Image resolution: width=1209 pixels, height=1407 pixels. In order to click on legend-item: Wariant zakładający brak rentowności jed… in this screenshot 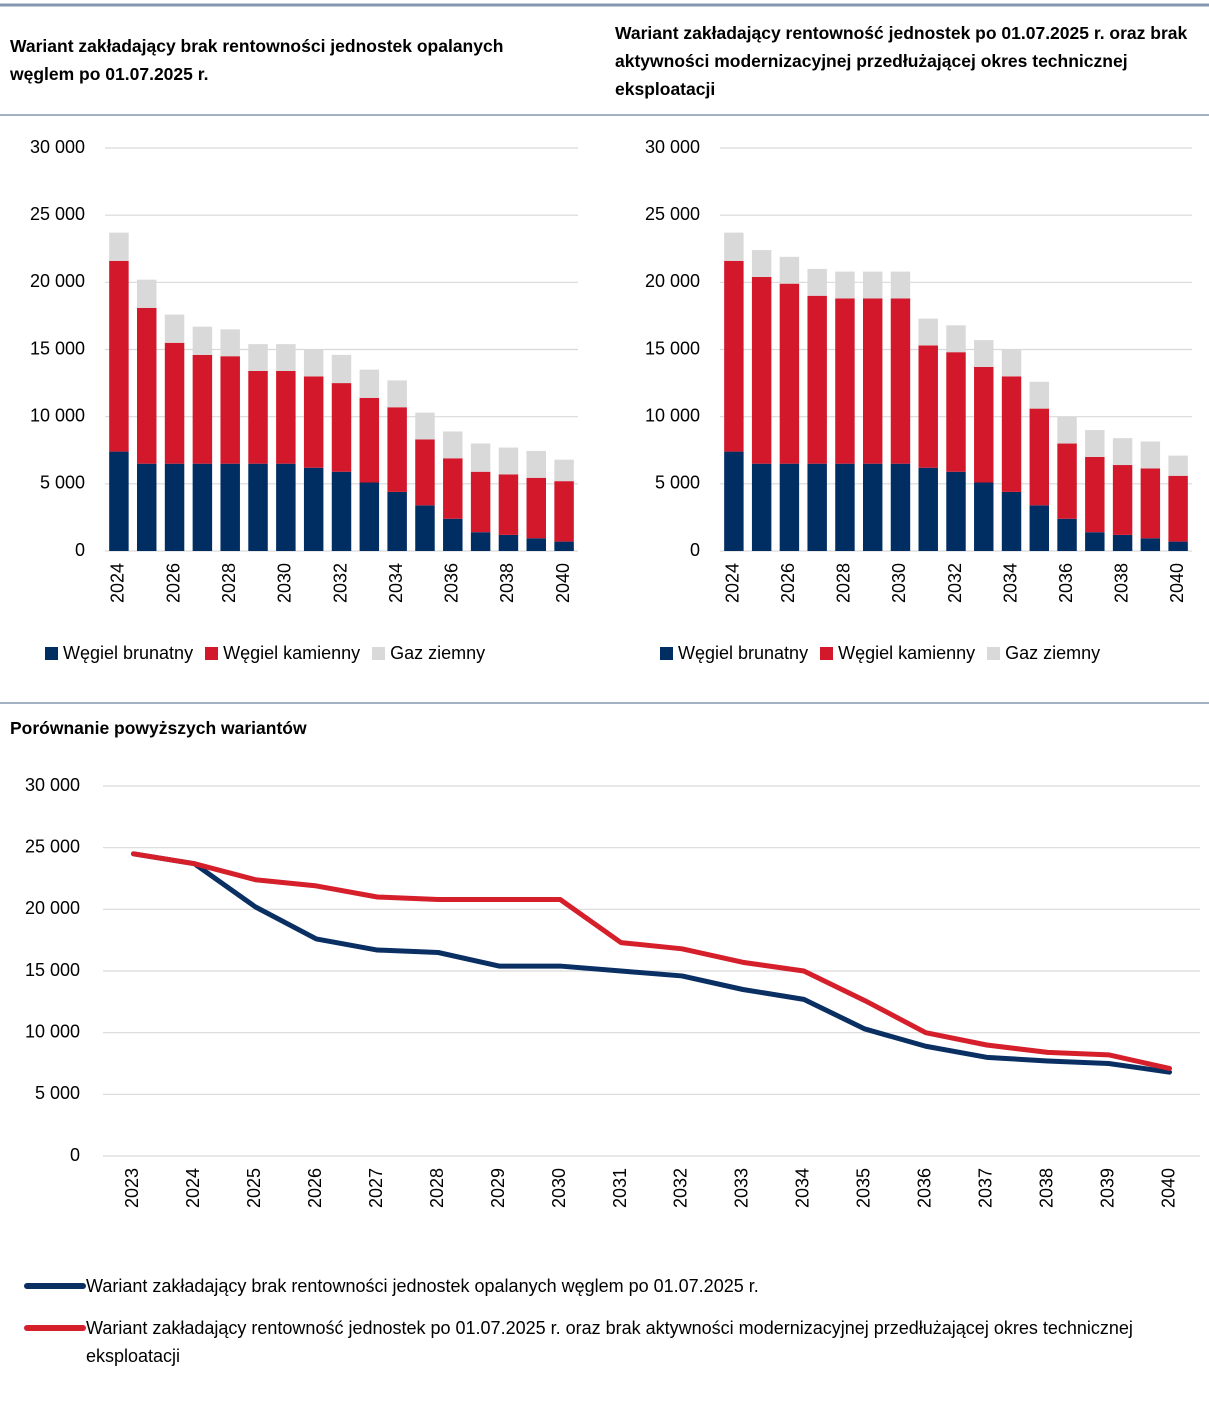, I will do `click(611, 1286)`.